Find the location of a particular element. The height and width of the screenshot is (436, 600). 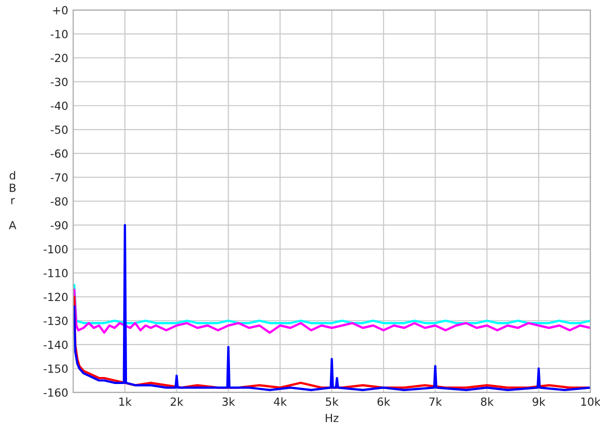

text: dBr A is located at coordinates (12, 200).